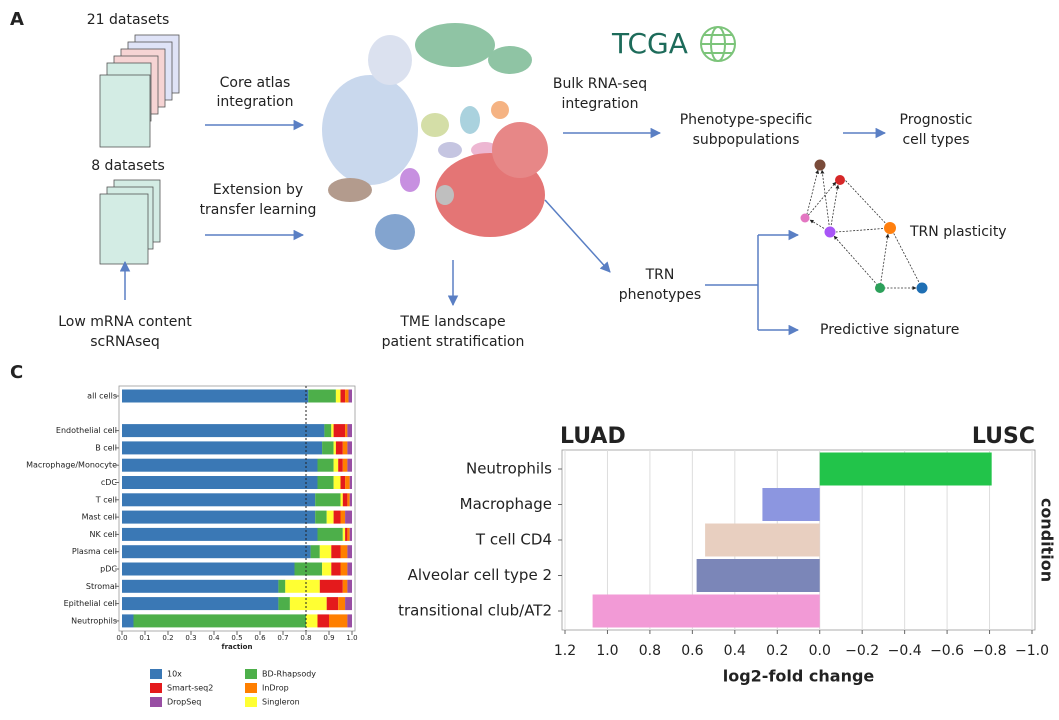 This screenshot has width=1059, height=720. I want to click on tcga-logo: TCGA, so click(649, 43).